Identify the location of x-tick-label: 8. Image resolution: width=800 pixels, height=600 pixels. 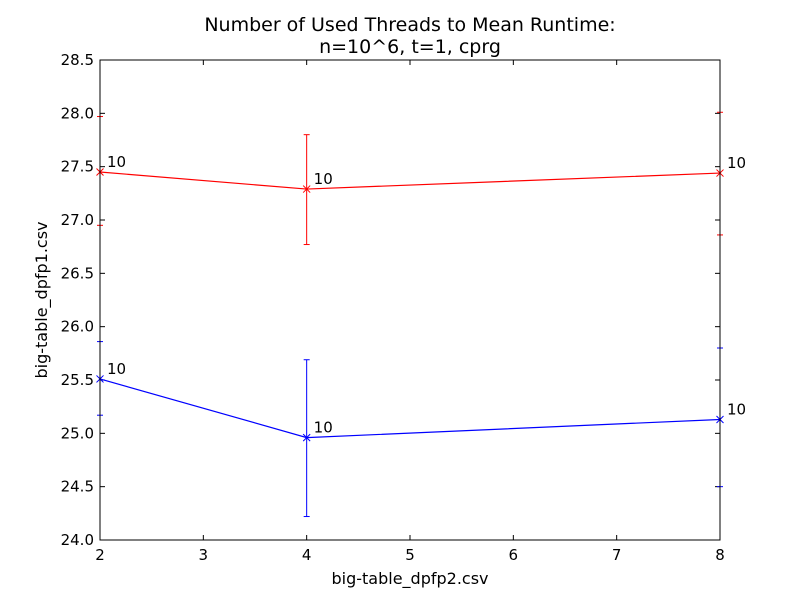
(720, 555).